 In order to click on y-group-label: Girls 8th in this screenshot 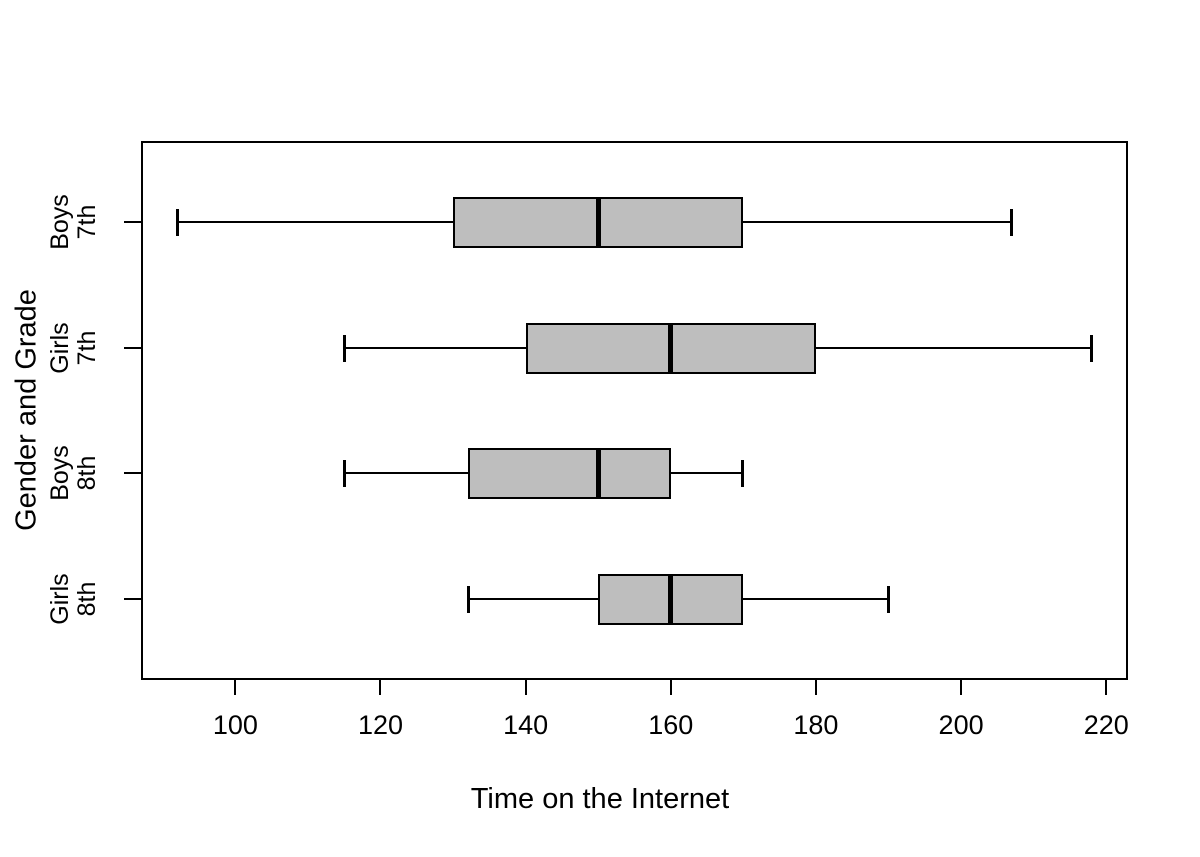, I will do `click(73, 599)`.